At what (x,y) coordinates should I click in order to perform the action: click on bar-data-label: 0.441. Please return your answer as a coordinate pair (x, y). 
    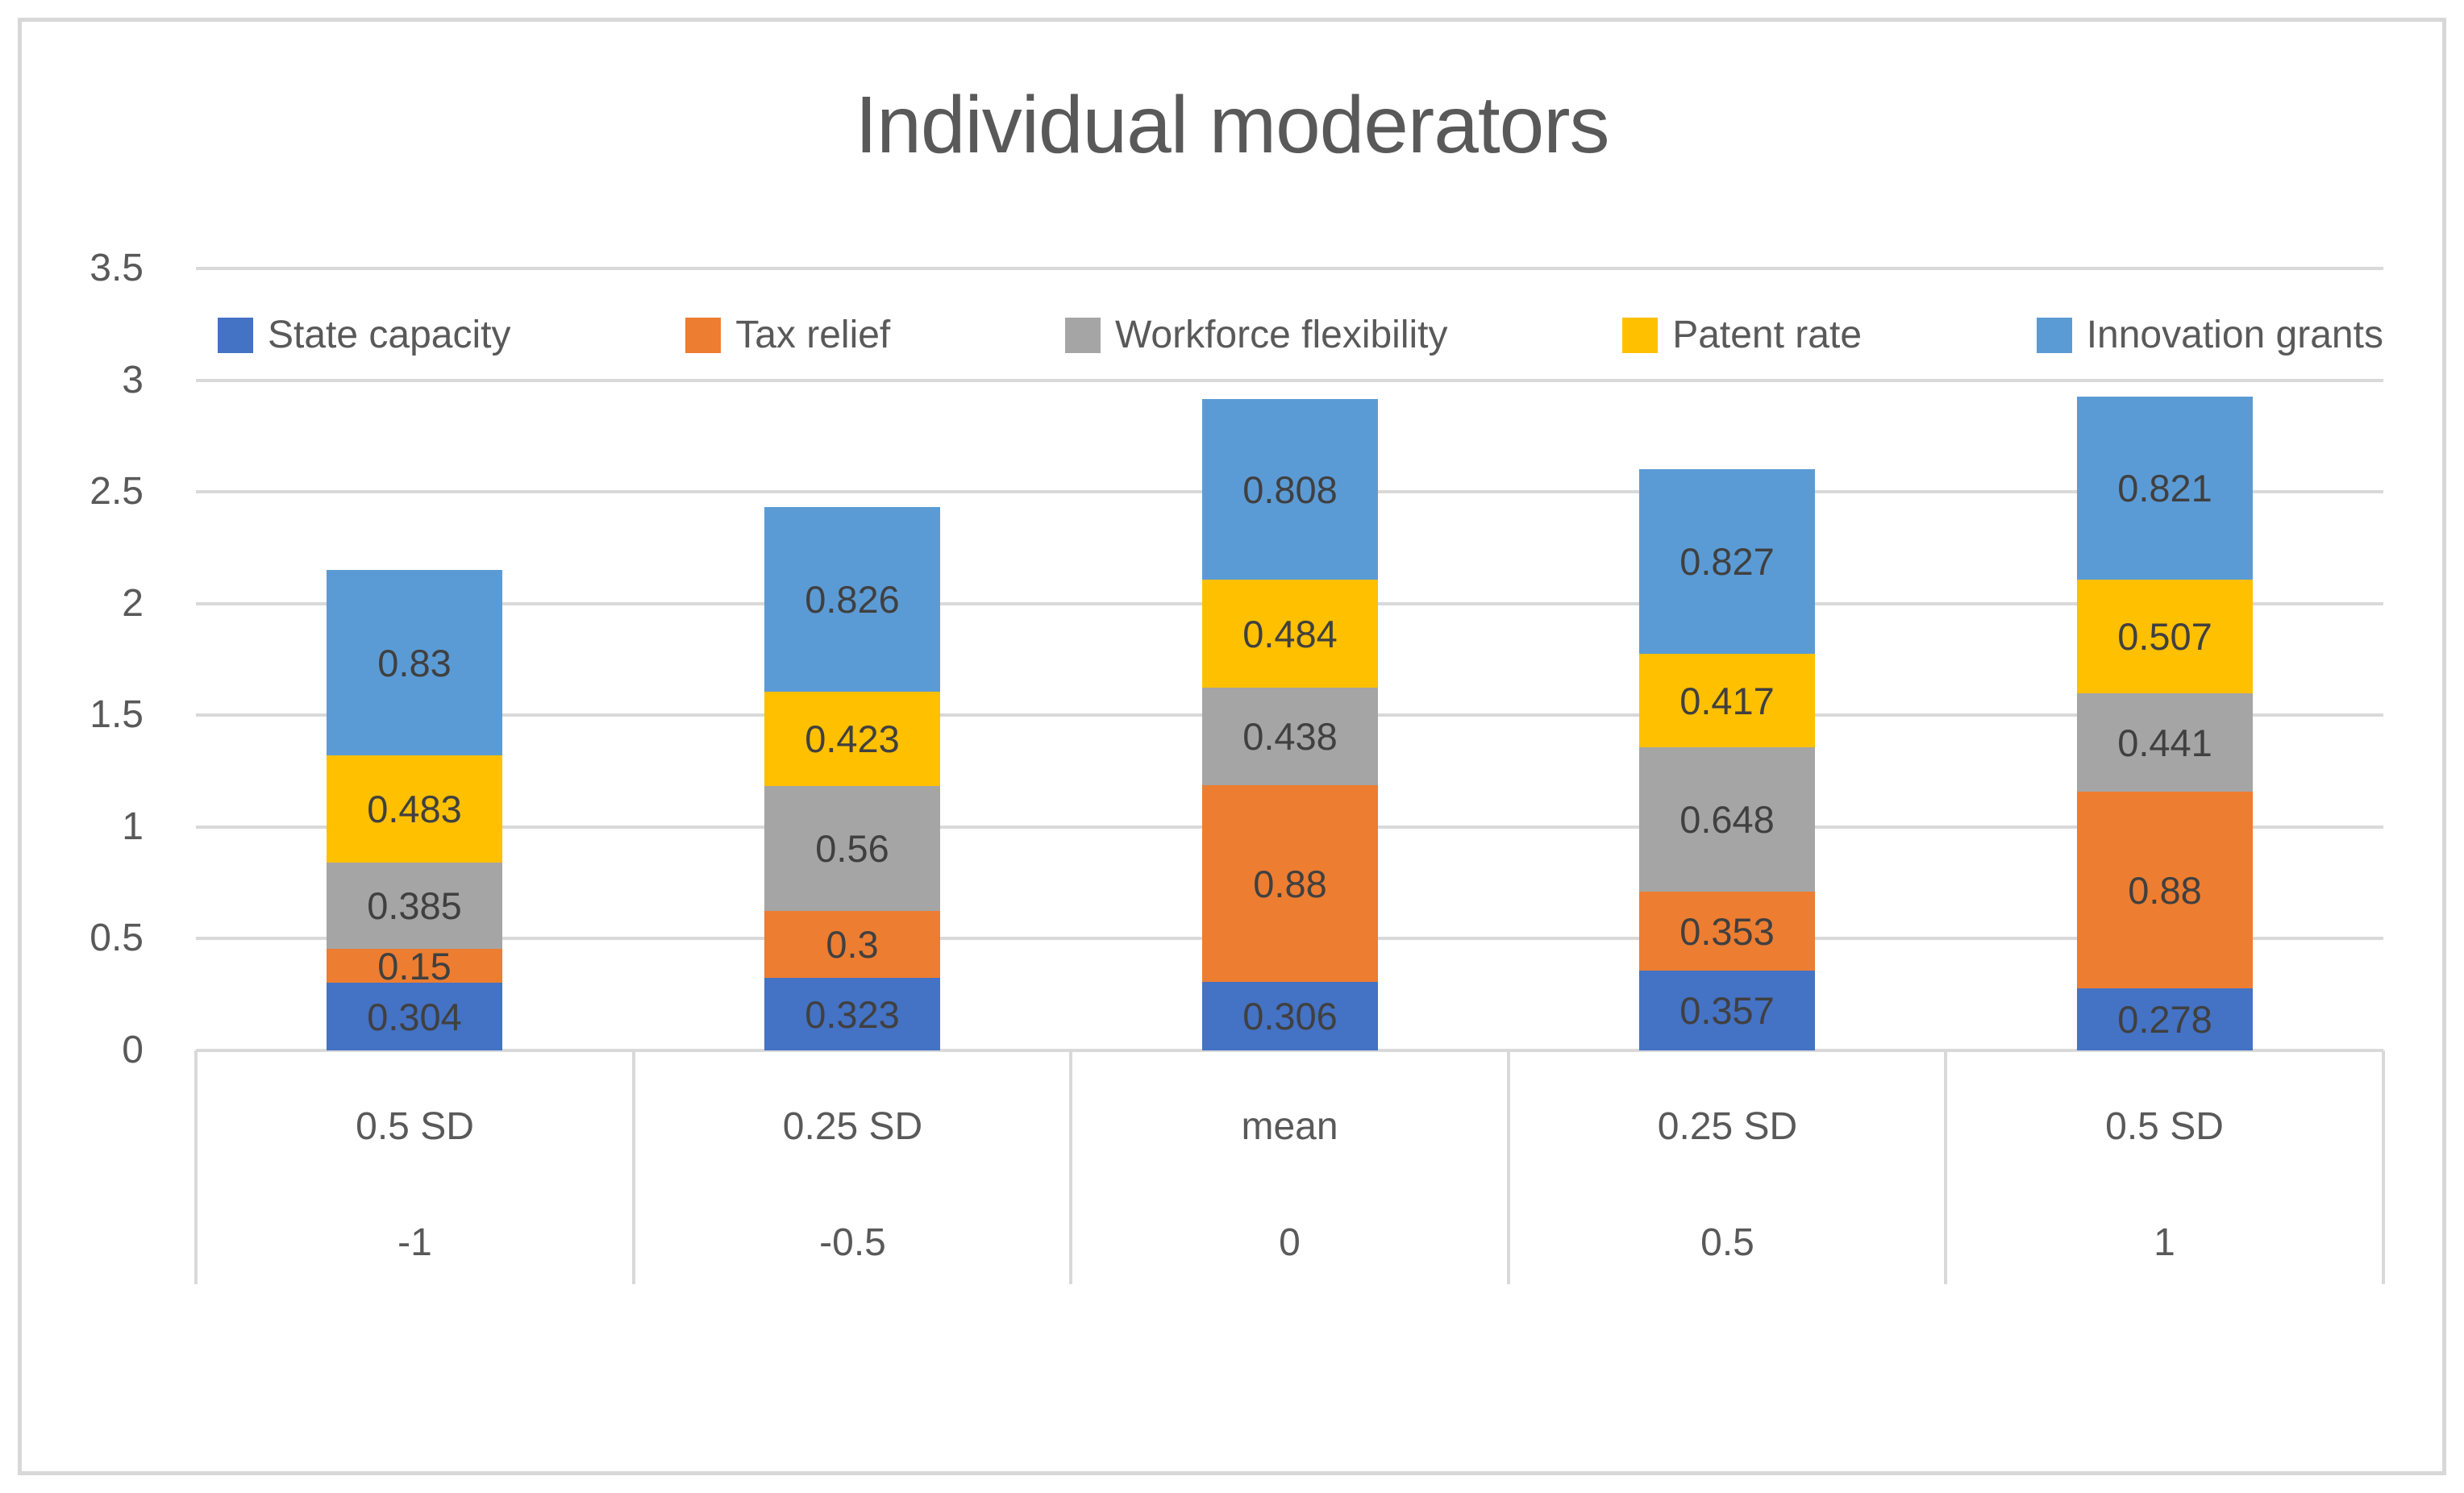
    Looking at the image, I should click on (2164, 742).